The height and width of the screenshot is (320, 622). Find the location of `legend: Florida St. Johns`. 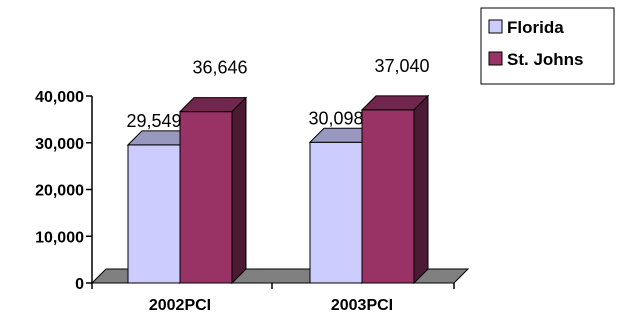

legend: Florida St. Johns is located at coordinates (547, 46).